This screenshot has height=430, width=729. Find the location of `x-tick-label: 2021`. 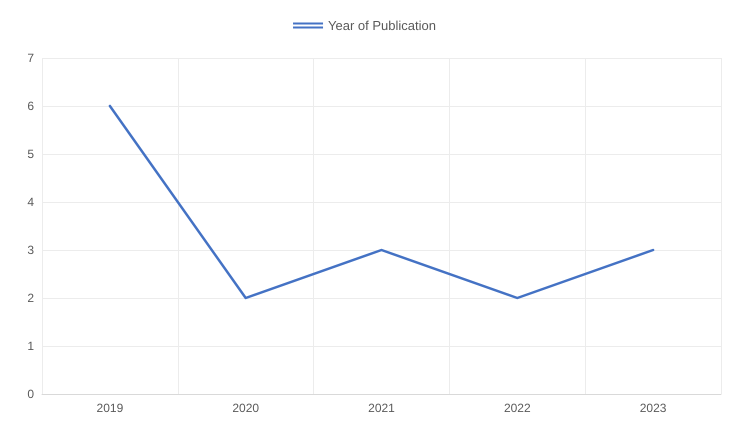

x-tick-label: 2021 is located at coordinates (382, 408).